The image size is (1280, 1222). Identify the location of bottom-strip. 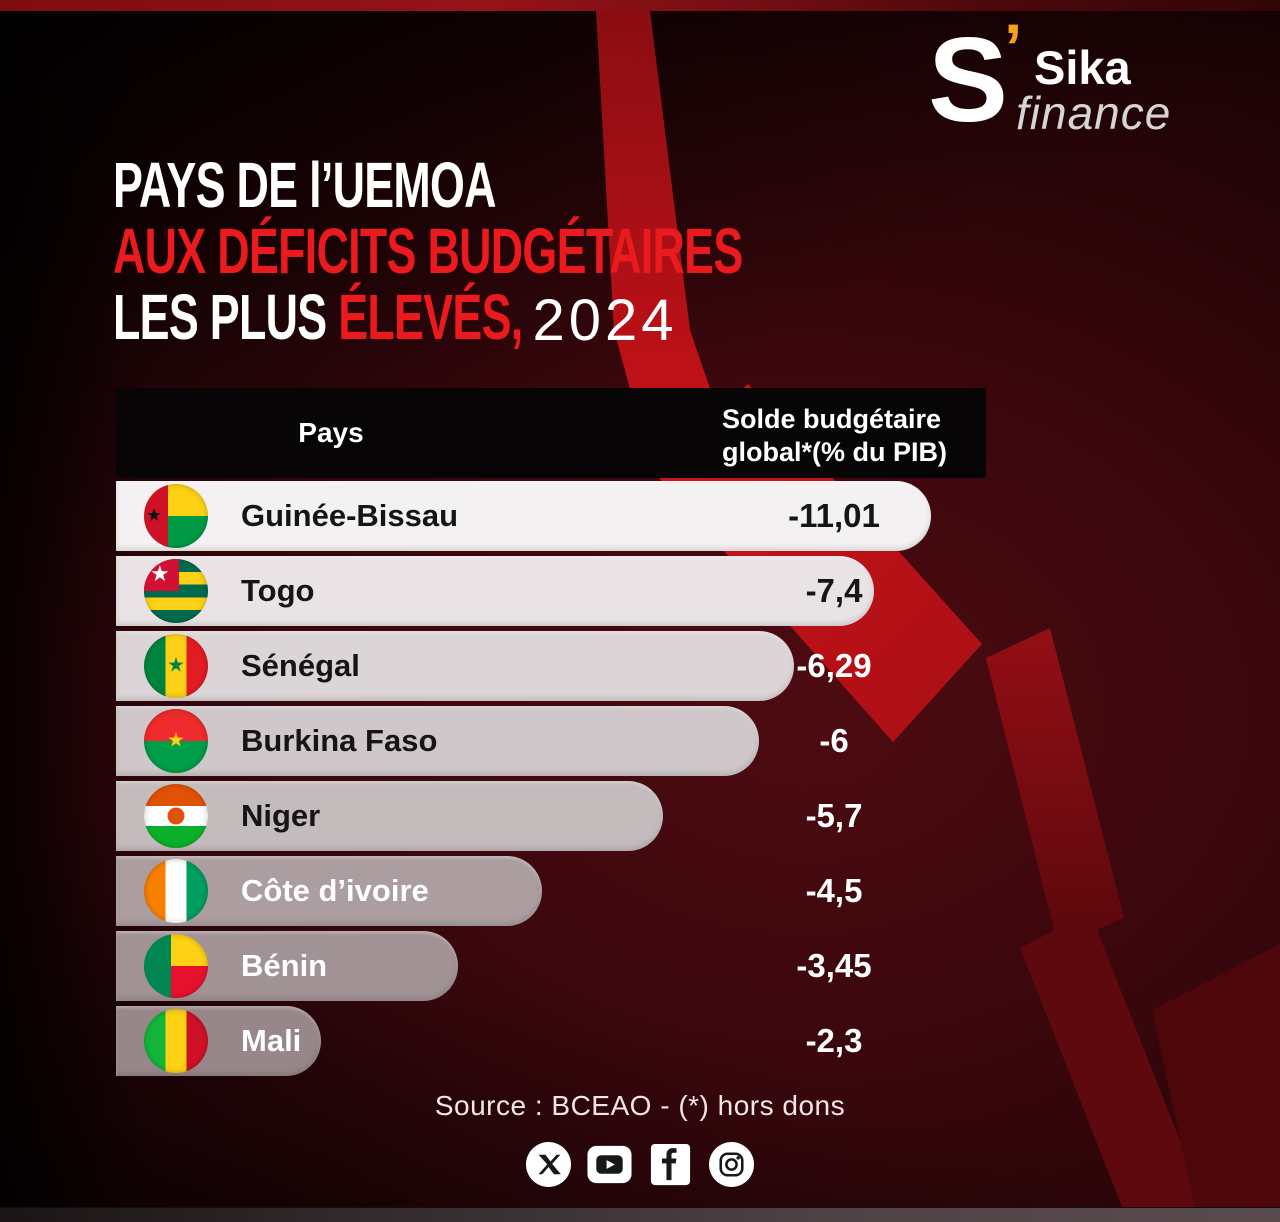
(640, 1214).